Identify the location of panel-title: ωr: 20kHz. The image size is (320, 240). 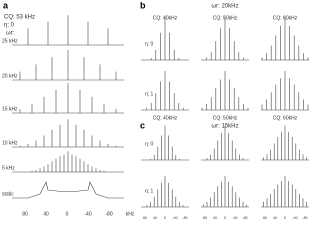
(224, 7).